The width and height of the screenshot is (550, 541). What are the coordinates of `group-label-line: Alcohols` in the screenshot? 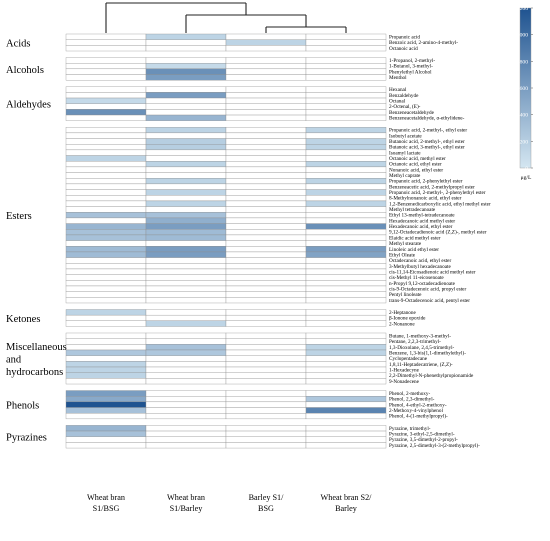 It's located at (25, 70).